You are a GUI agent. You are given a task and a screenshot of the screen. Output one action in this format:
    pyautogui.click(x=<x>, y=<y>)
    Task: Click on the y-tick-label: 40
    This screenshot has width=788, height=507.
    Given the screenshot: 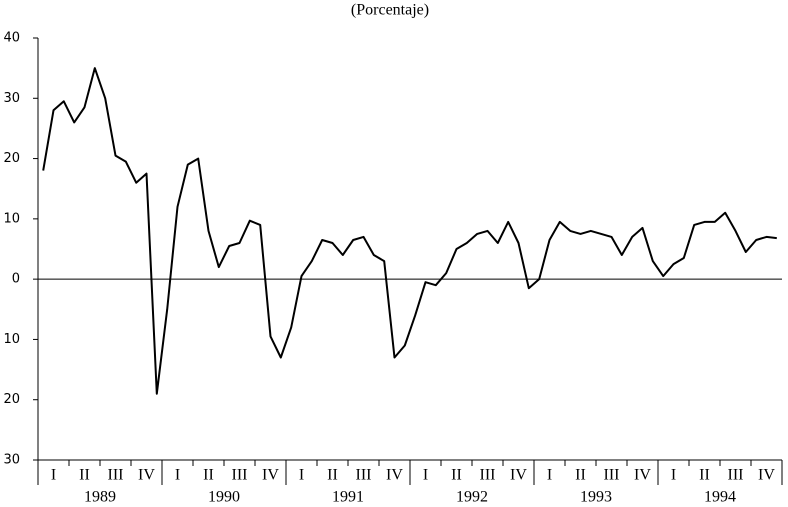 What is the action you would take?
    pyautogui.click(x=11, y=38)
    